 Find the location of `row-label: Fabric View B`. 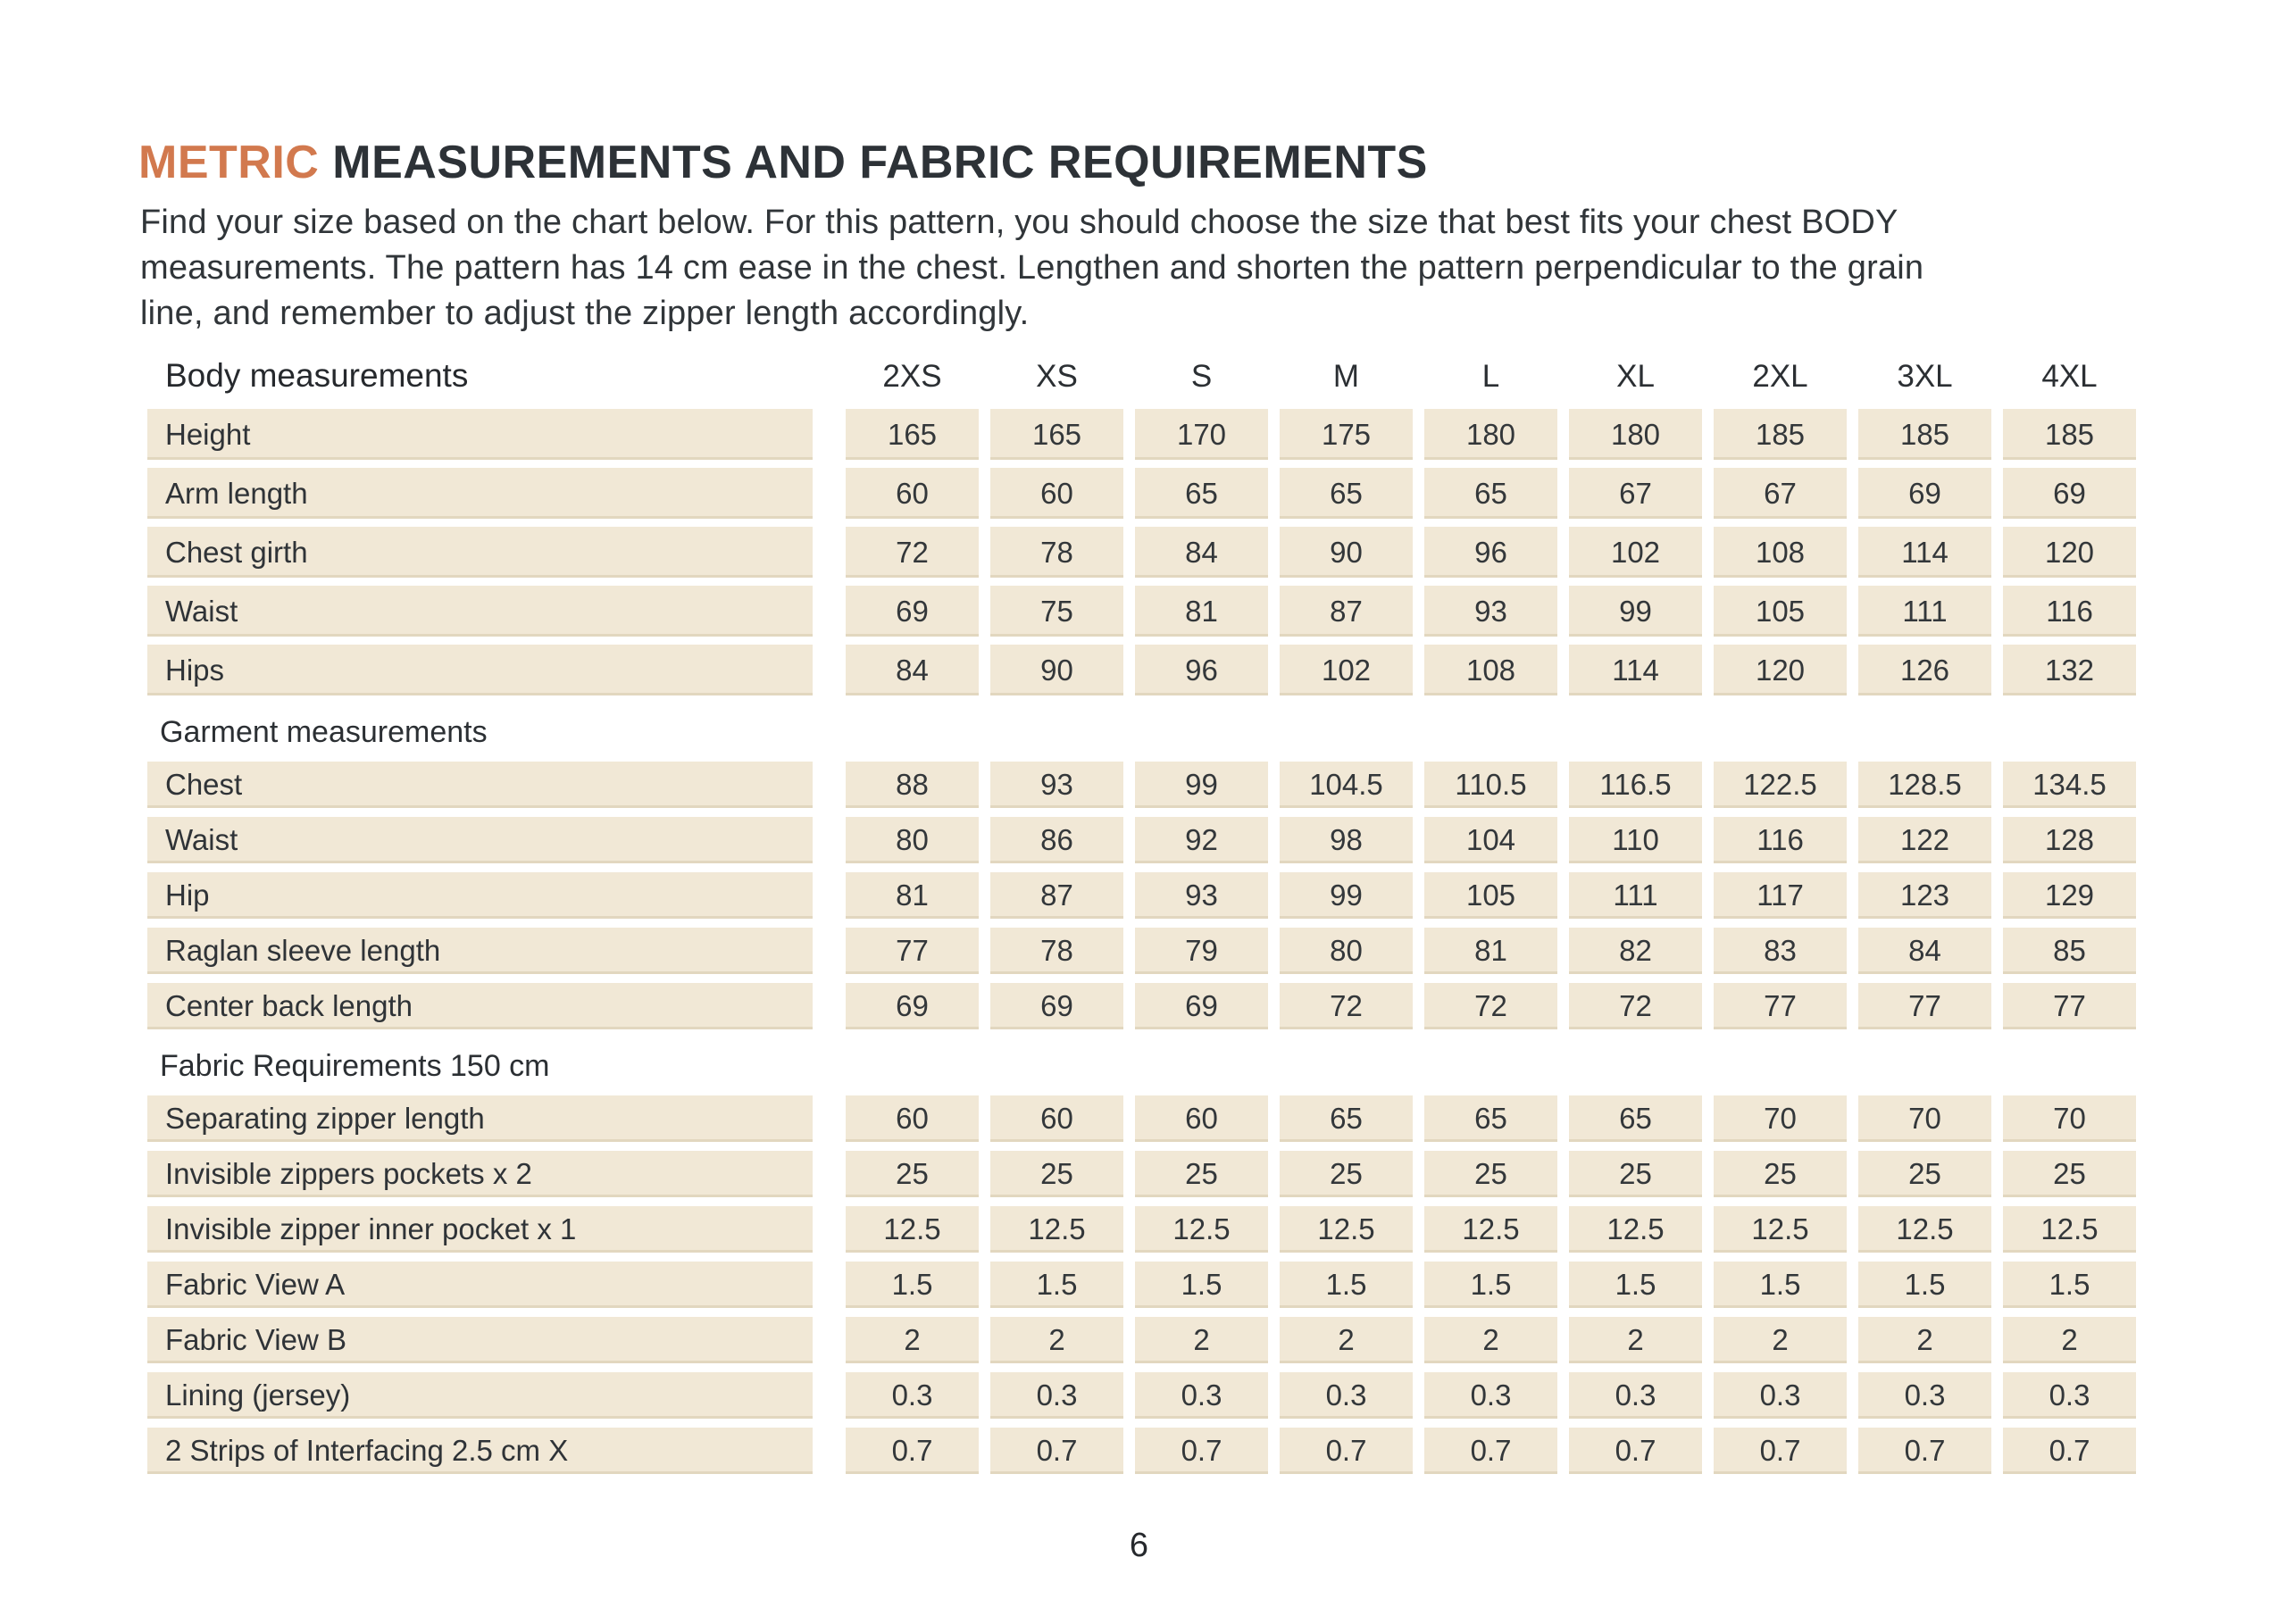

row-label: Fabric View B is located at coordinates (480, 1340).